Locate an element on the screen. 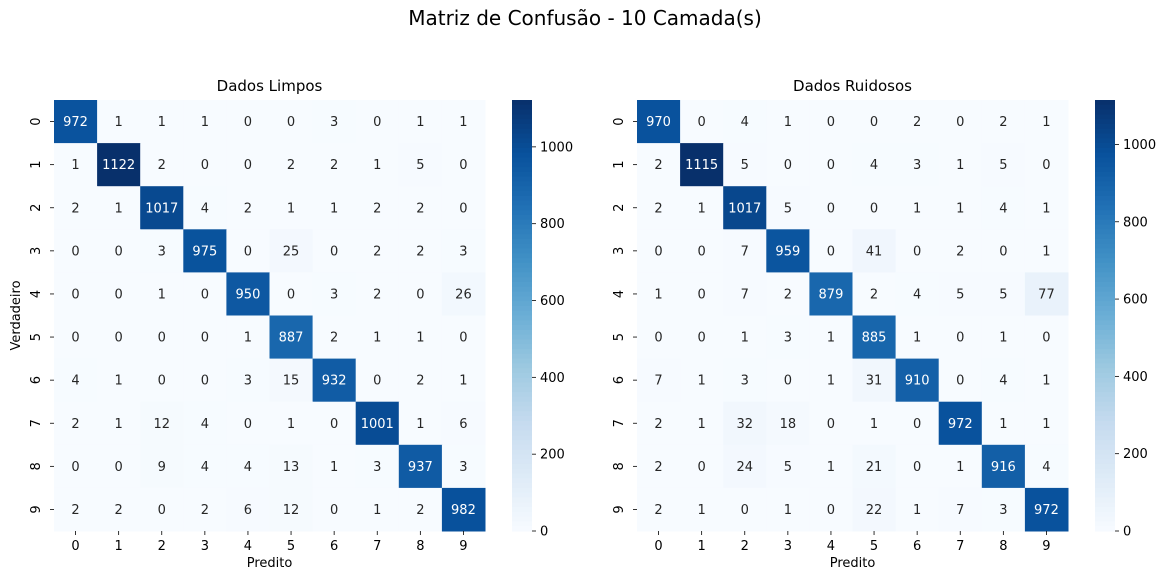 Image resolution: width=1170 pixels, height=575 pixels. panel-0-cell-label-7-1: 1 is located at coordinates (119, 424).